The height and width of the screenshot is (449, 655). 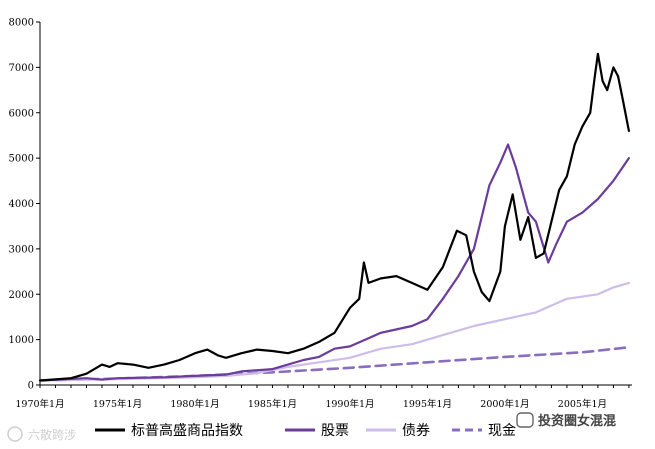 I want to click on y-tick-label: 1000, so click(x=21, y=340).